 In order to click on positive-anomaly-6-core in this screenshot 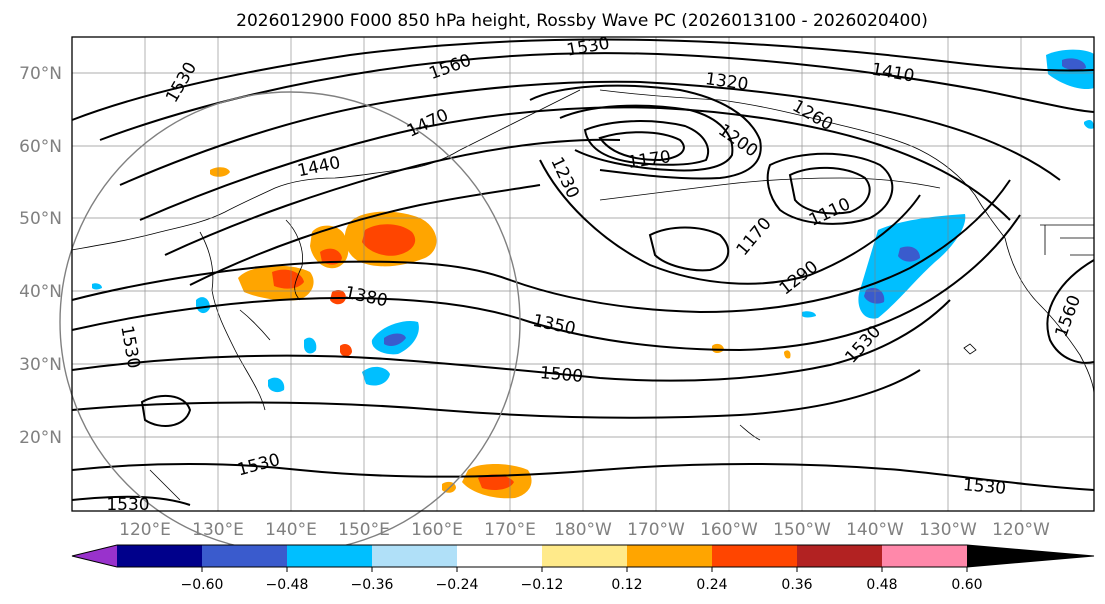, I will do `click(496, 482)`.